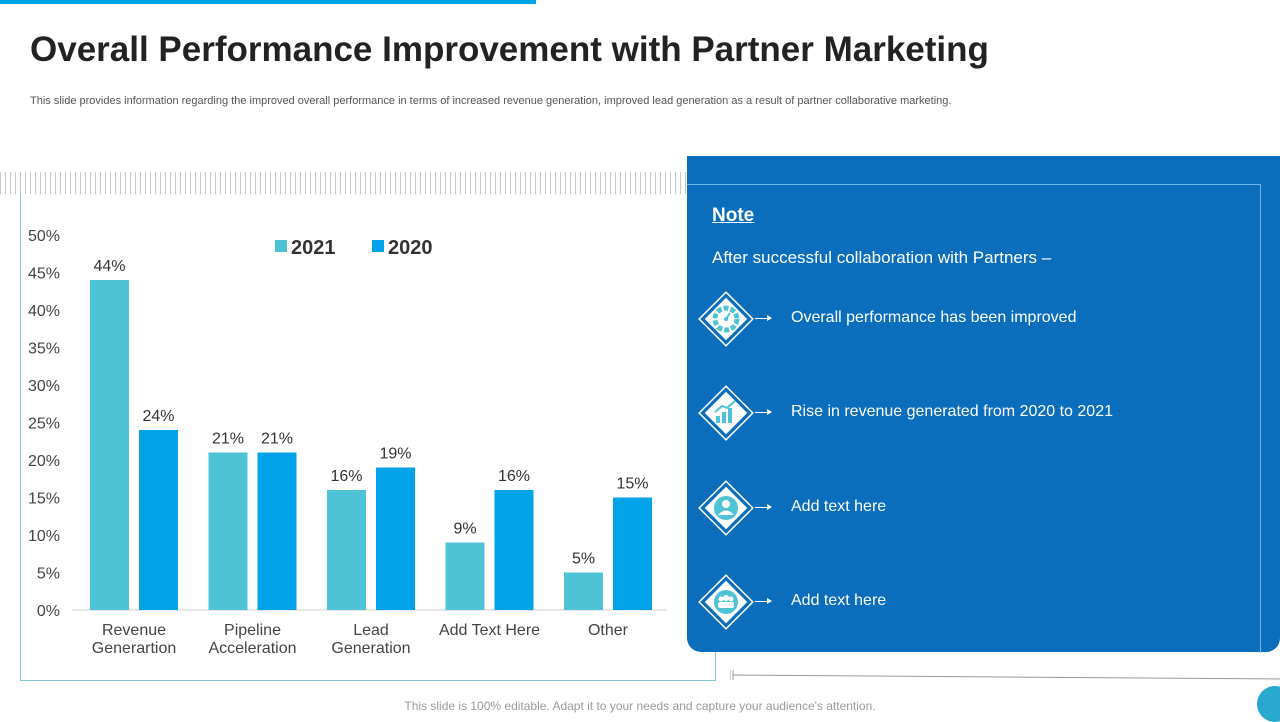 This screenshot has width=1280, height=722. I want to click on data-label: 24%, so click(158, 416).